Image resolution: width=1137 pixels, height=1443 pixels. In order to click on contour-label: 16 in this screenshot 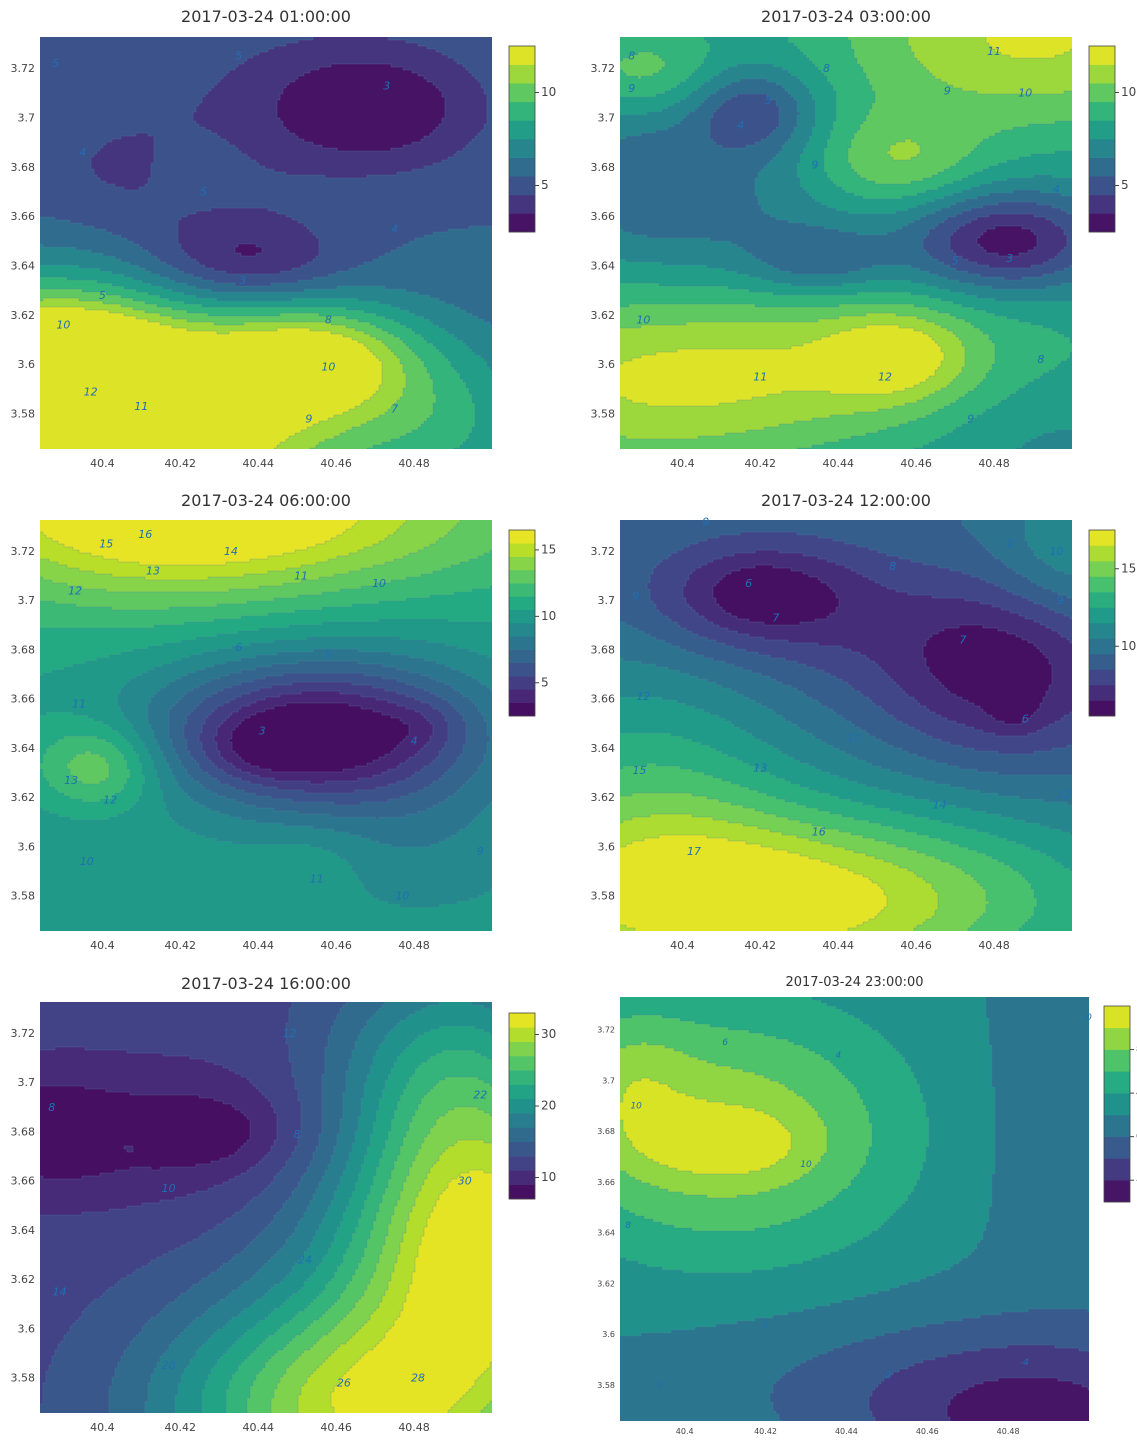, I will do `click(145, 534)`.